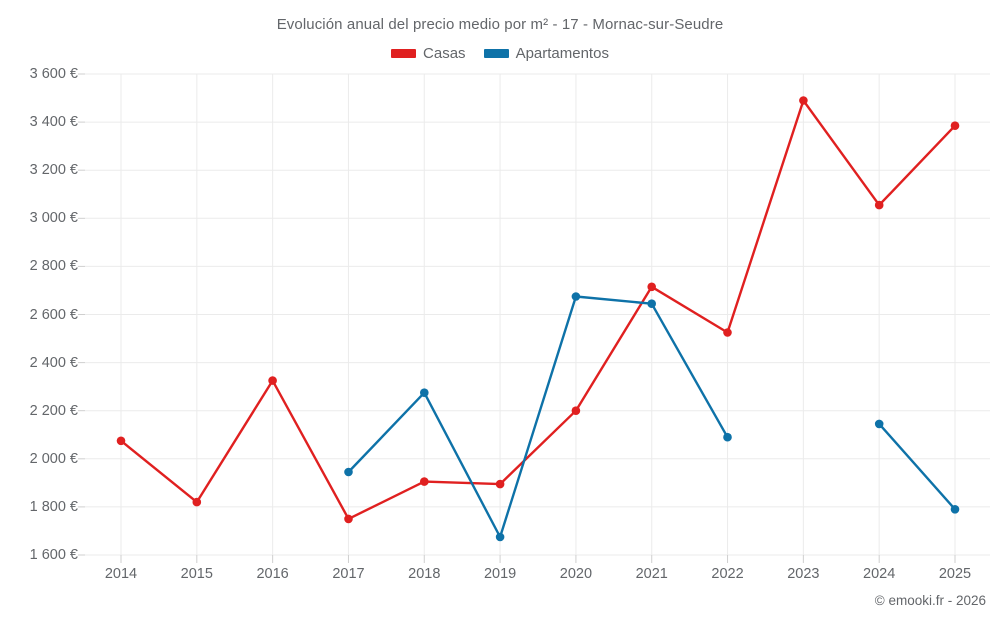  Describe the element at coordinates (348, 519) in the screenshot. I see `data-point-casas-2017` at that location.